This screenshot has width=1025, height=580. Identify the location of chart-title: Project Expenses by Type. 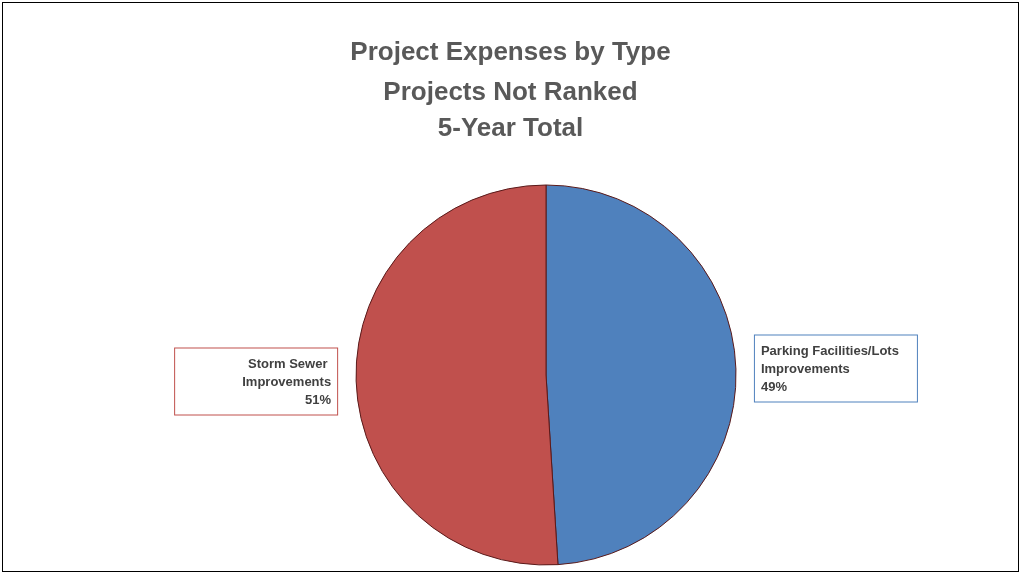
(510, 51).